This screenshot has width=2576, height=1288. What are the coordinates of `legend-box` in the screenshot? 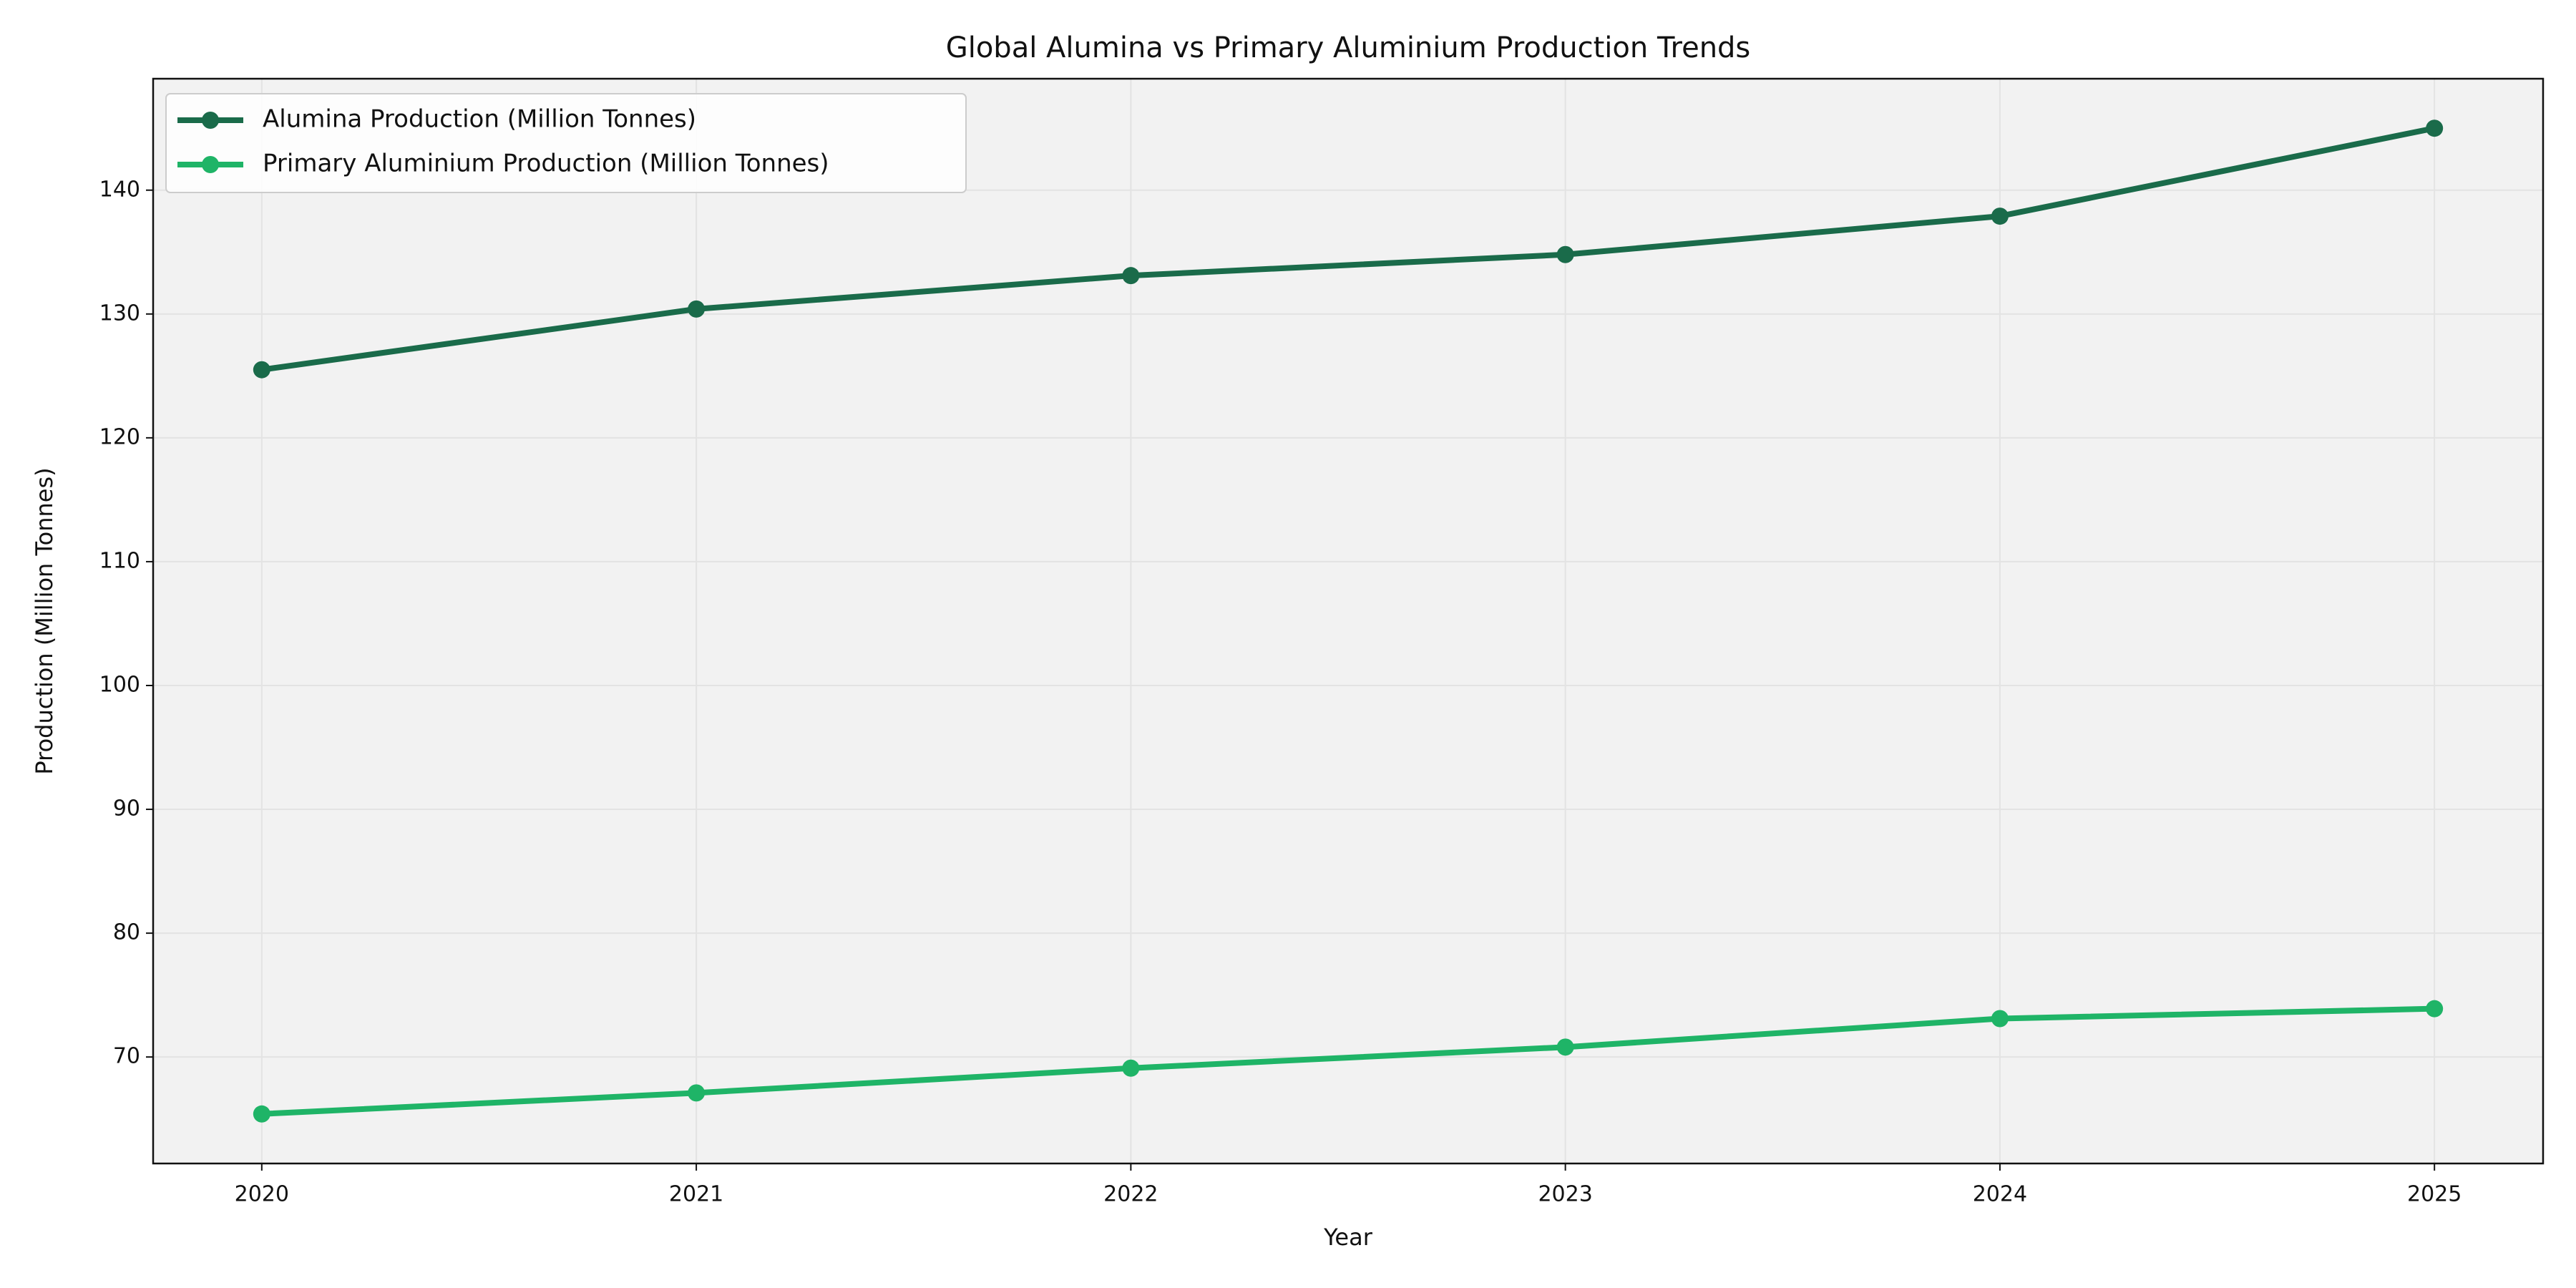 It's located at (566, 143).